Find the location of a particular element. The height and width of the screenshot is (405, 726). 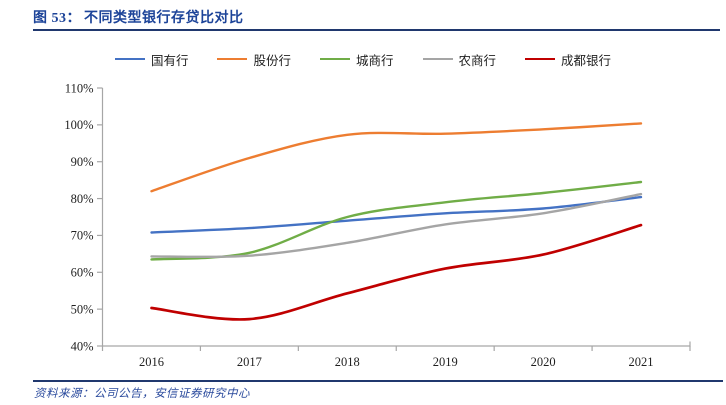

x-axis-tick-label: 2021 is located at coordinates (641, 362).